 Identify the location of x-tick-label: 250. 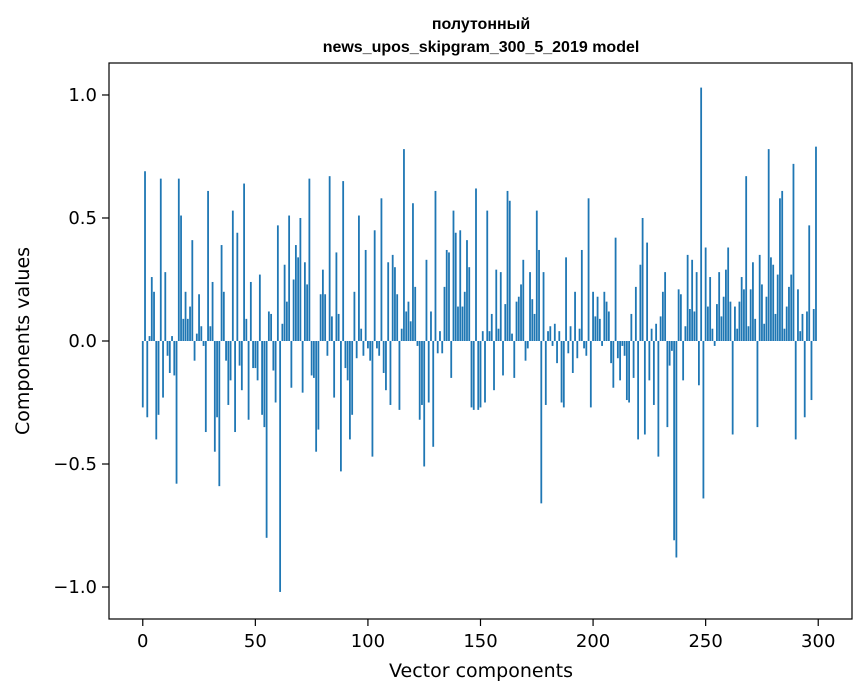
(705, 641).